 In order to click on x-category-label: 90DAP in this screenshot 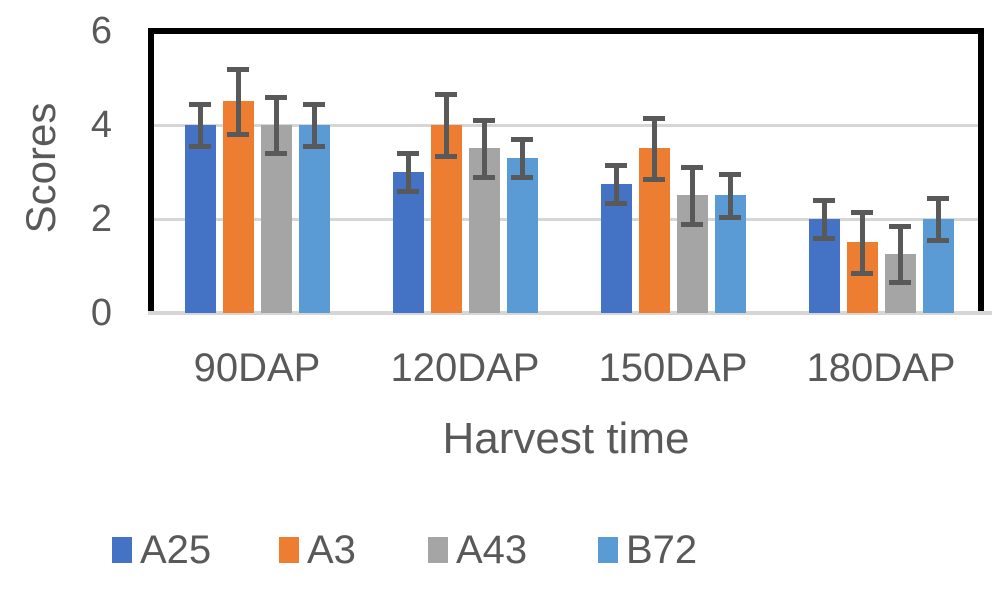, I will do `click(257, 368)`.